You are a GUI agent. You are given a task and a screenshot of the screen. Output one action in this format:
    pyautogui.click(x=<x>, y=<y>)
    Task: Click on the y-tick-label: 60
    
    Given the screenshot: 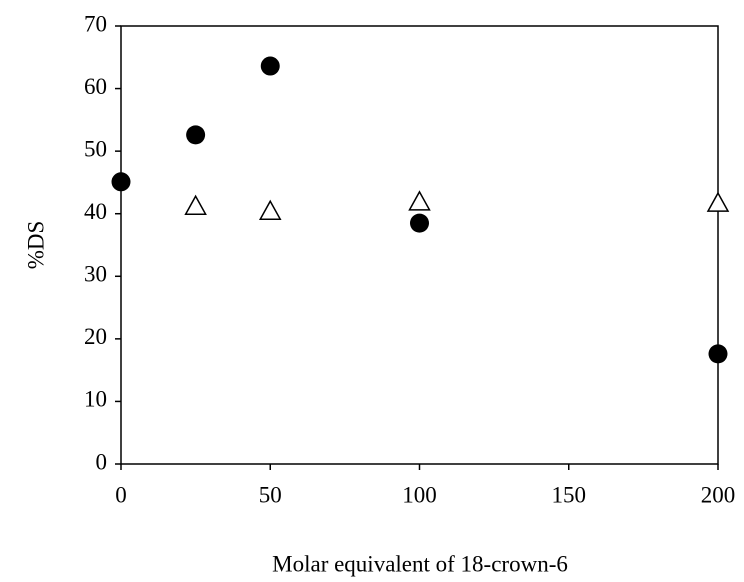 What is the action you would take?
    pyautogui.click(x=95, y=86)
    